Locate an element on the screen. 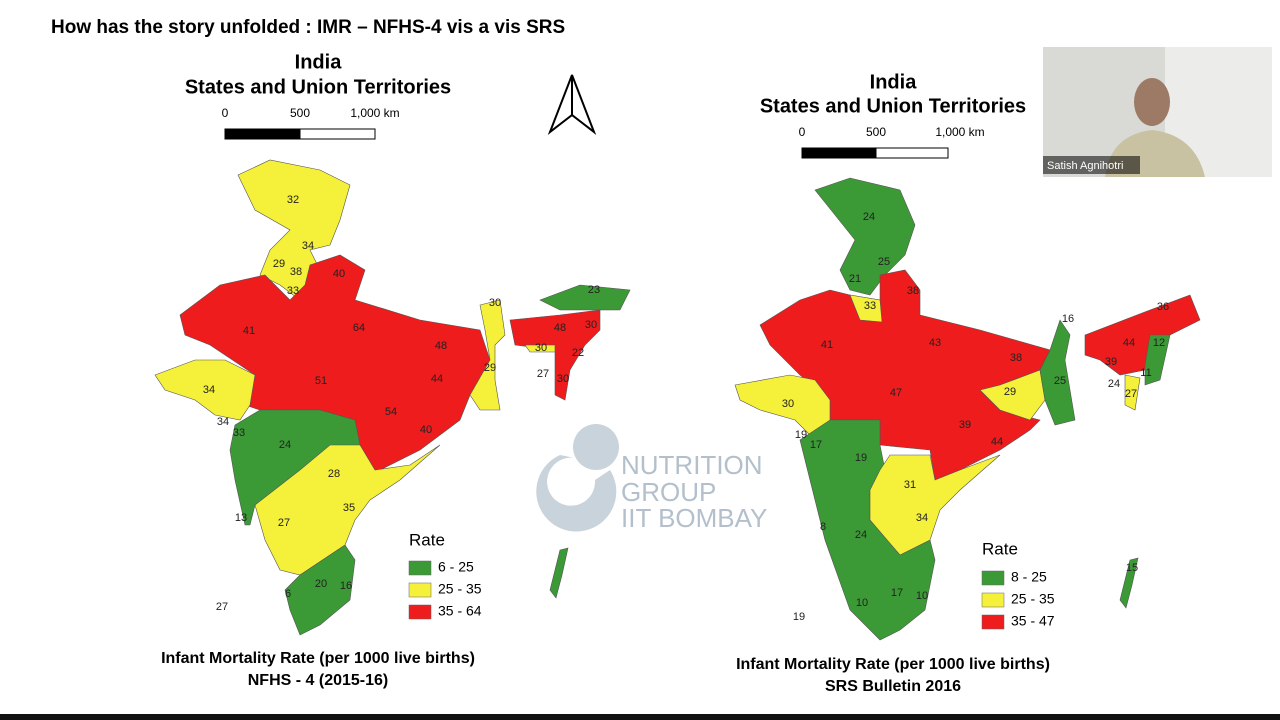 The height and width of the screenshot is (720, 1280). bottom-bar is located at coordinates (640, 717).